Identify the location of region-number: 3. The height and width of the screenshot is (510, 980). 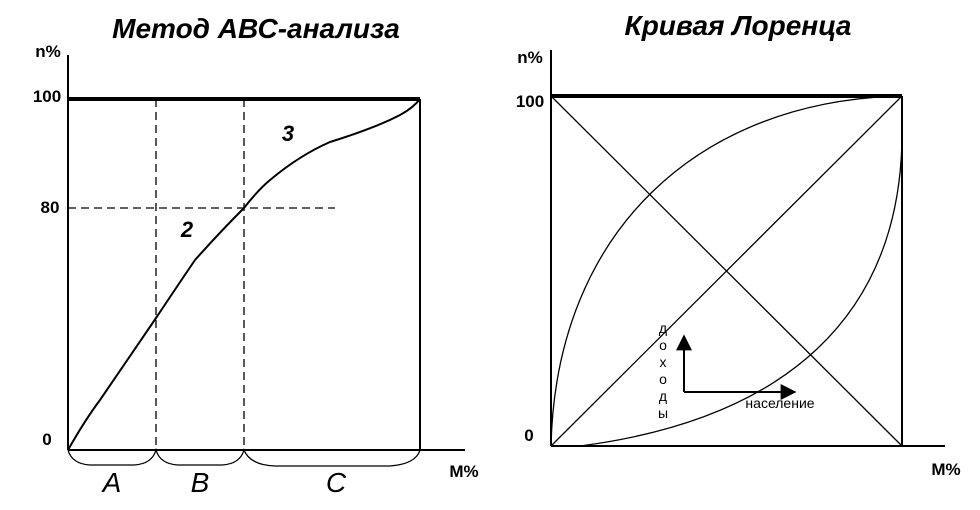
(288, 133).